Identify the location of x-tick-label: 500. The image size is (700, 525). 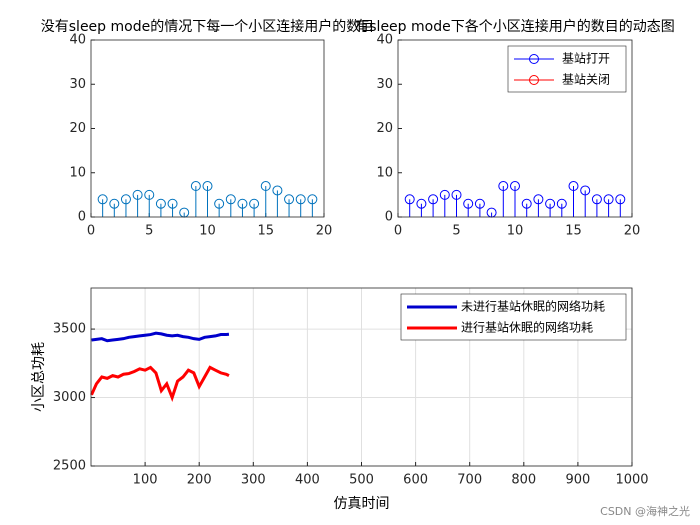
(361, 480).